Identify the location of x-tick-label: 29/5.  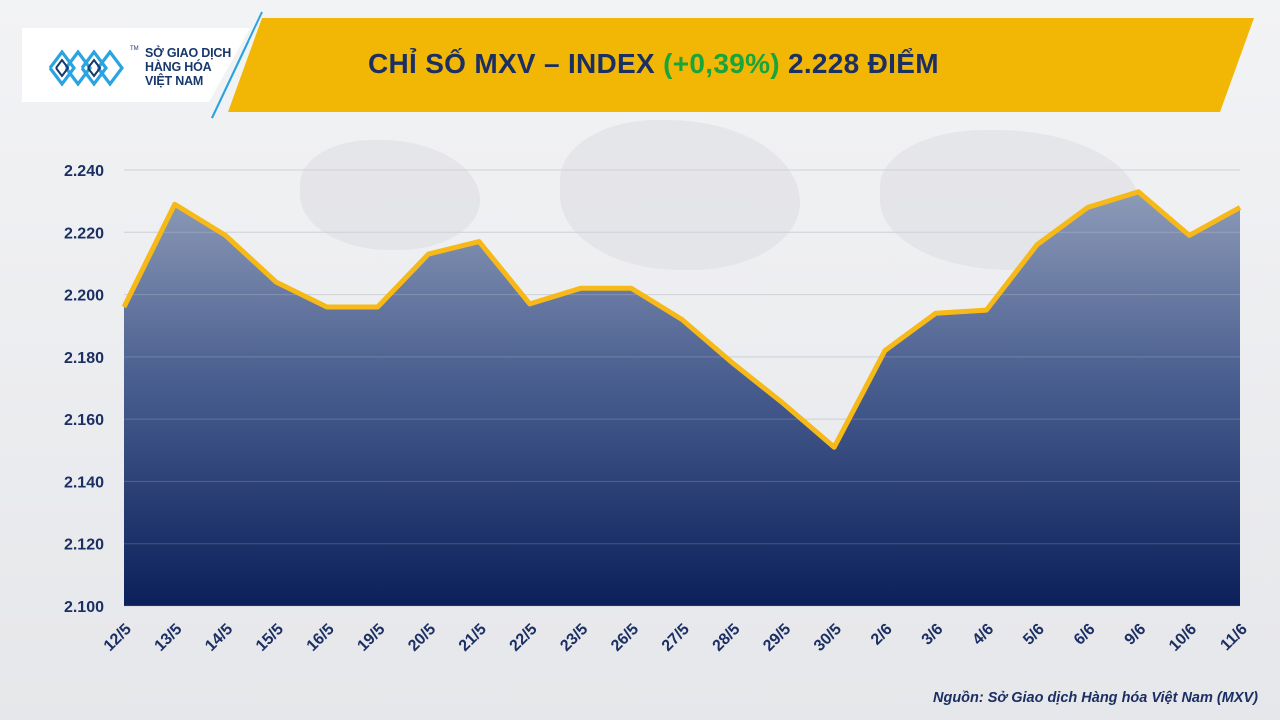
(777, 638).